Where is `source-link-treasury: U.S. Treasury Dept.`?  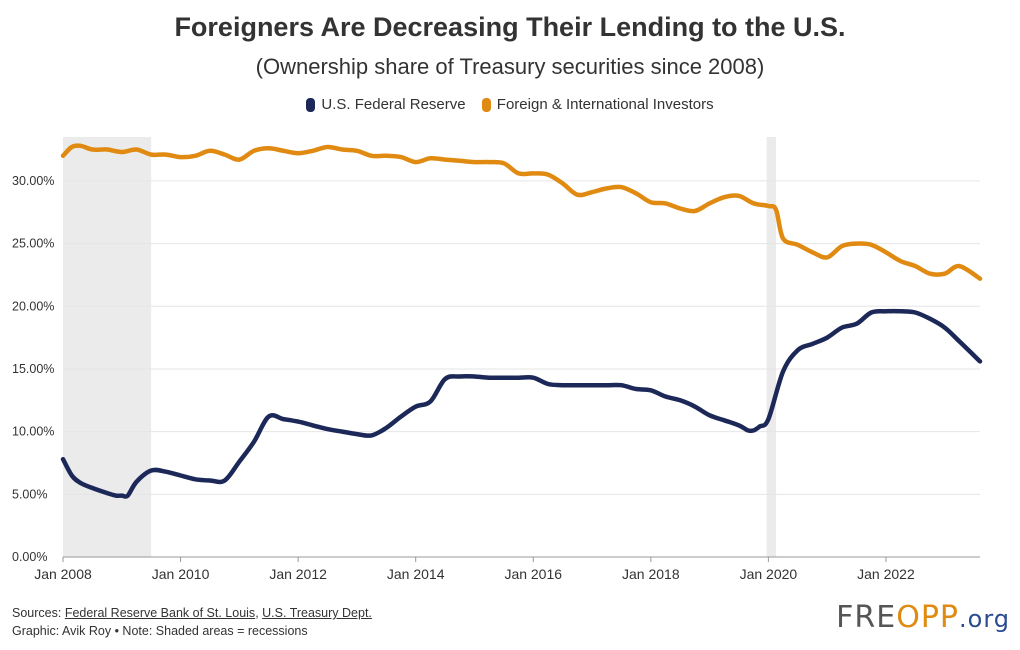
source-link-treasury: U.S. Treasury Dept. is located at coordinates (317, 613).